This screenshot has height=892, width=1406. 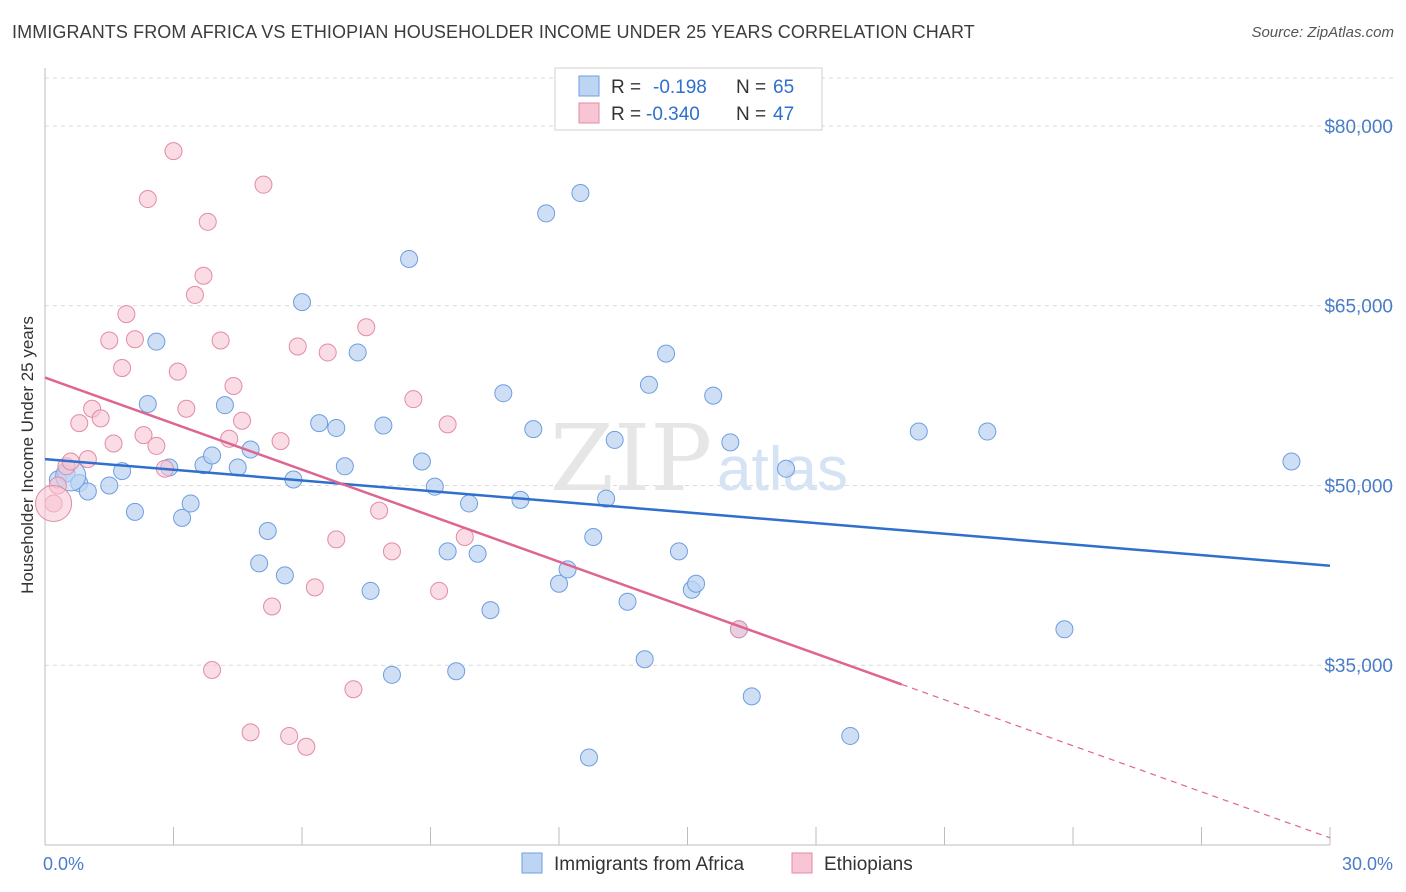 I want to click on y-tick-labels: $35,000 $50,000 $65,000 $80,000, so click(x=1358, y=397).